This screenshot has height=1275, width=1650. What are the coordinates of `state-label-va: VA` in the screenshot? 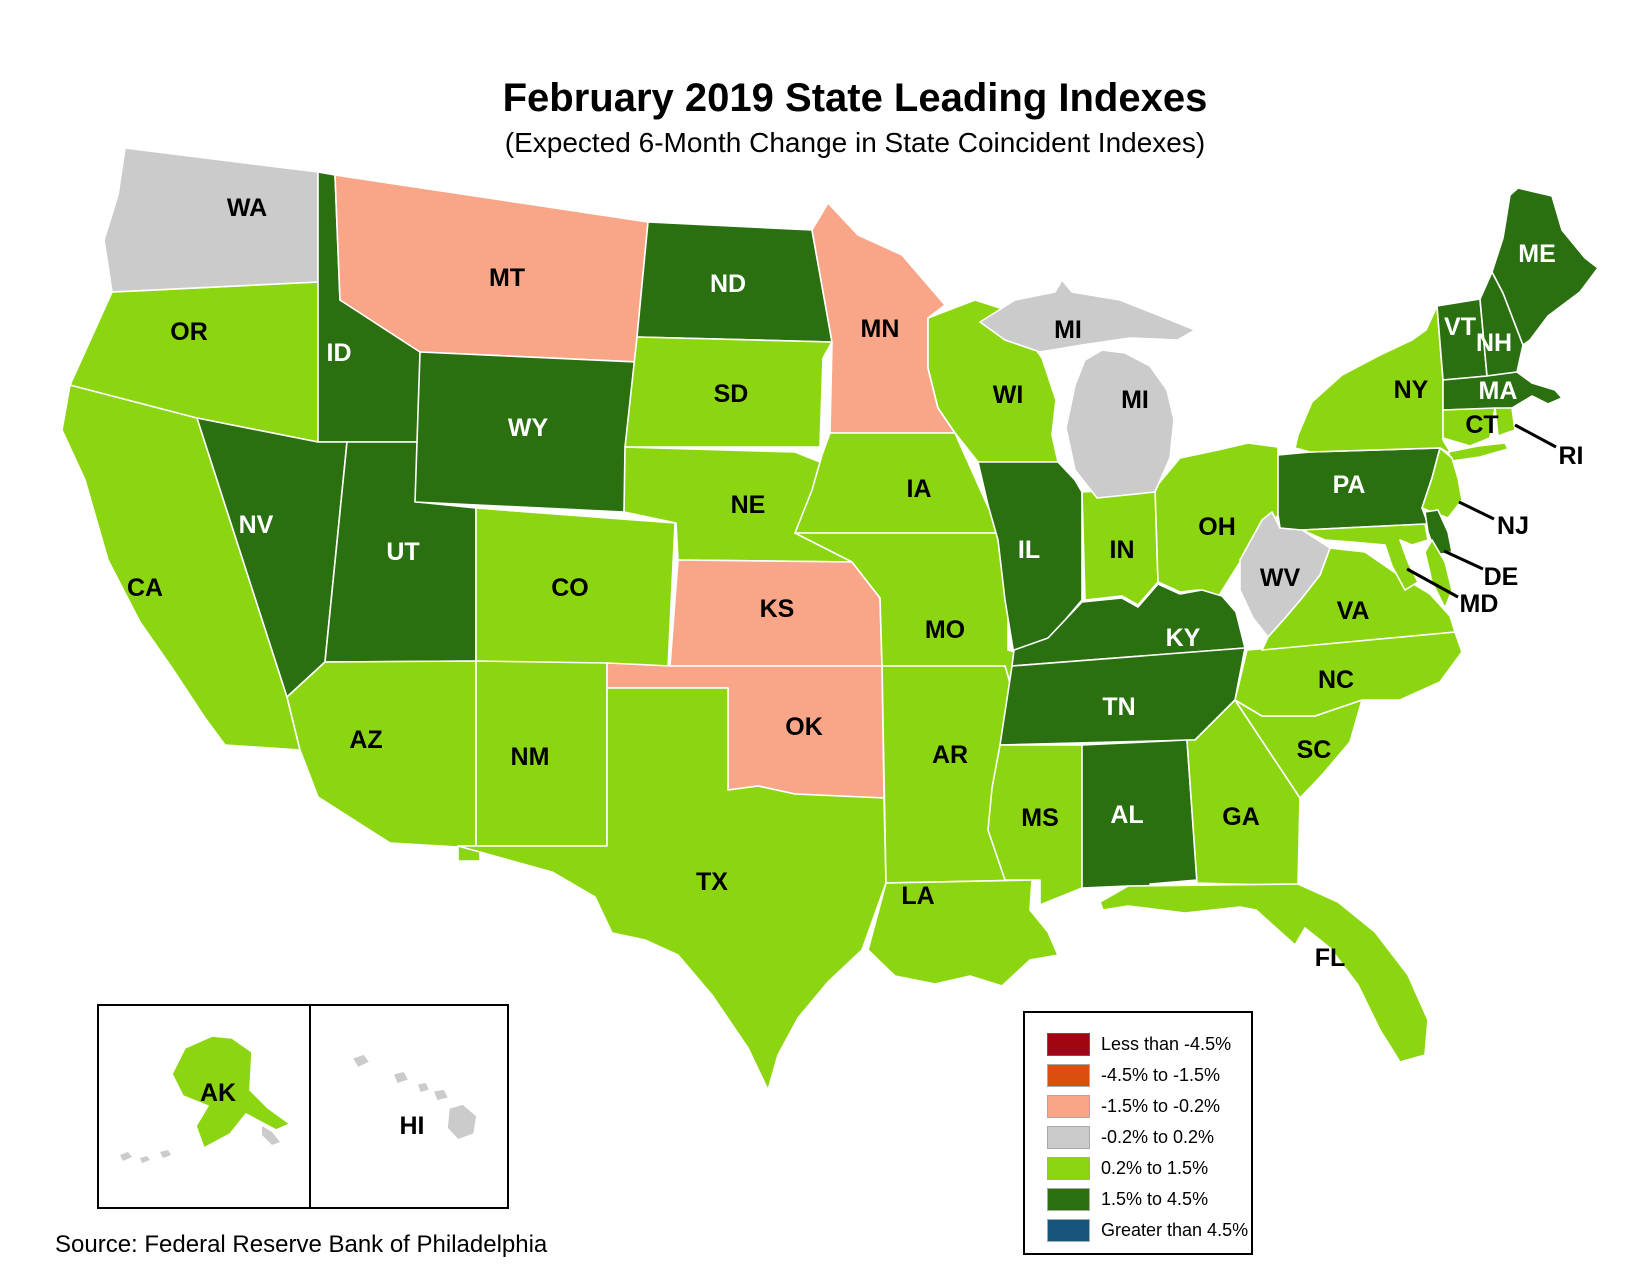 It's located at (1353, 611).